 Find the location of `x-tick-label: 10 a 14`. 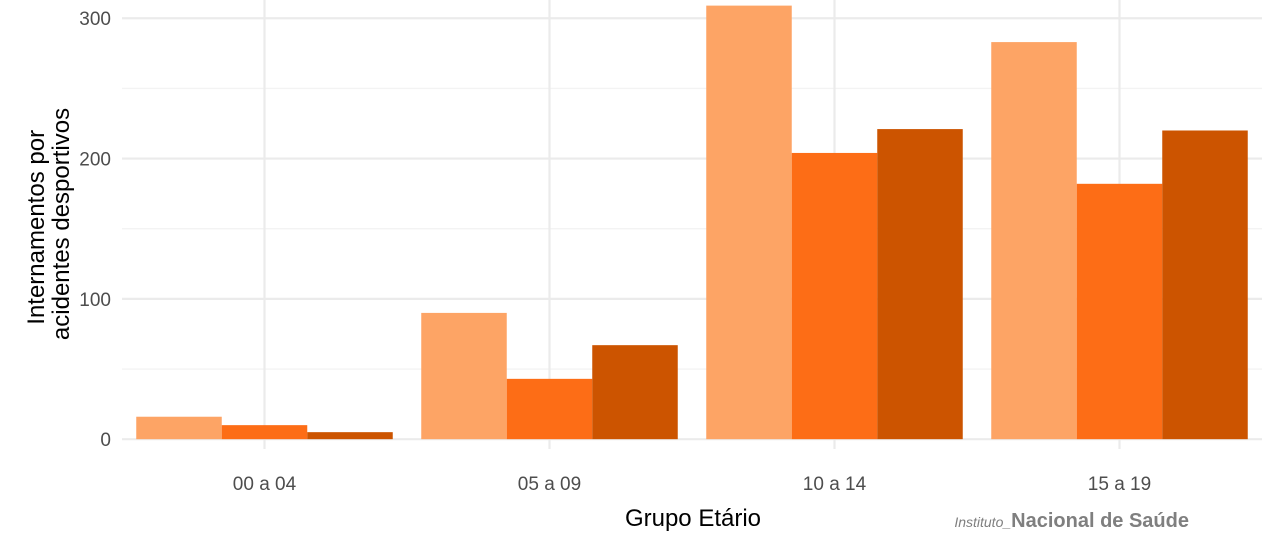

x-tick-label: 10 a 14 is located at coordinates (835, 484).